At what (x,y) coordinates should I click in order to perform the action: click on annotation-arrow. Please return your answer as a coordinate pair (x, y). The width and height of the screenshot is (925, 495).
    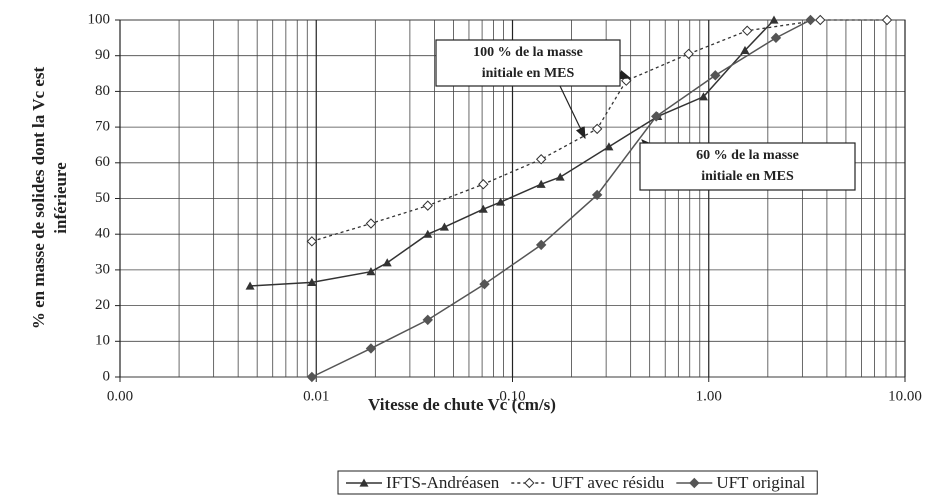
    Looking at the image, I should click on (572, 112).